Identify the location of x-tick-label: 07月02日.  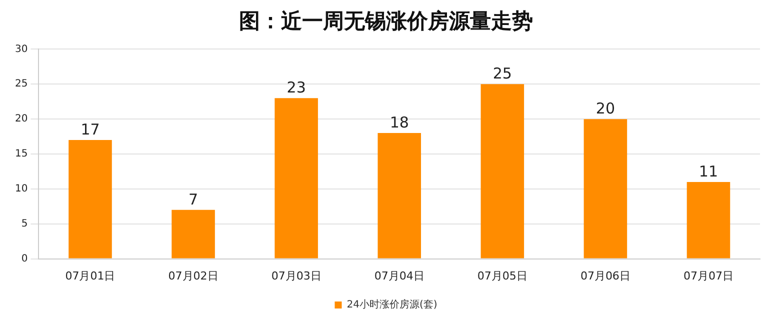
(193, 275).